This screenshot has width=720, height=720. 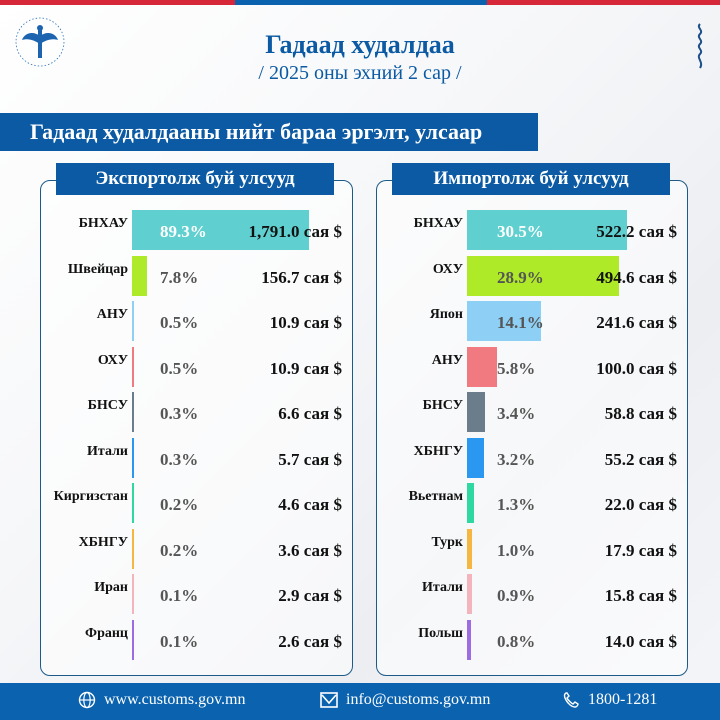 What do you see at coordinates (360, 73) in the screenshot?
I see `page-subtitle: / 2025 оны эхний 2 сар /` at bounding box center [360, 73].